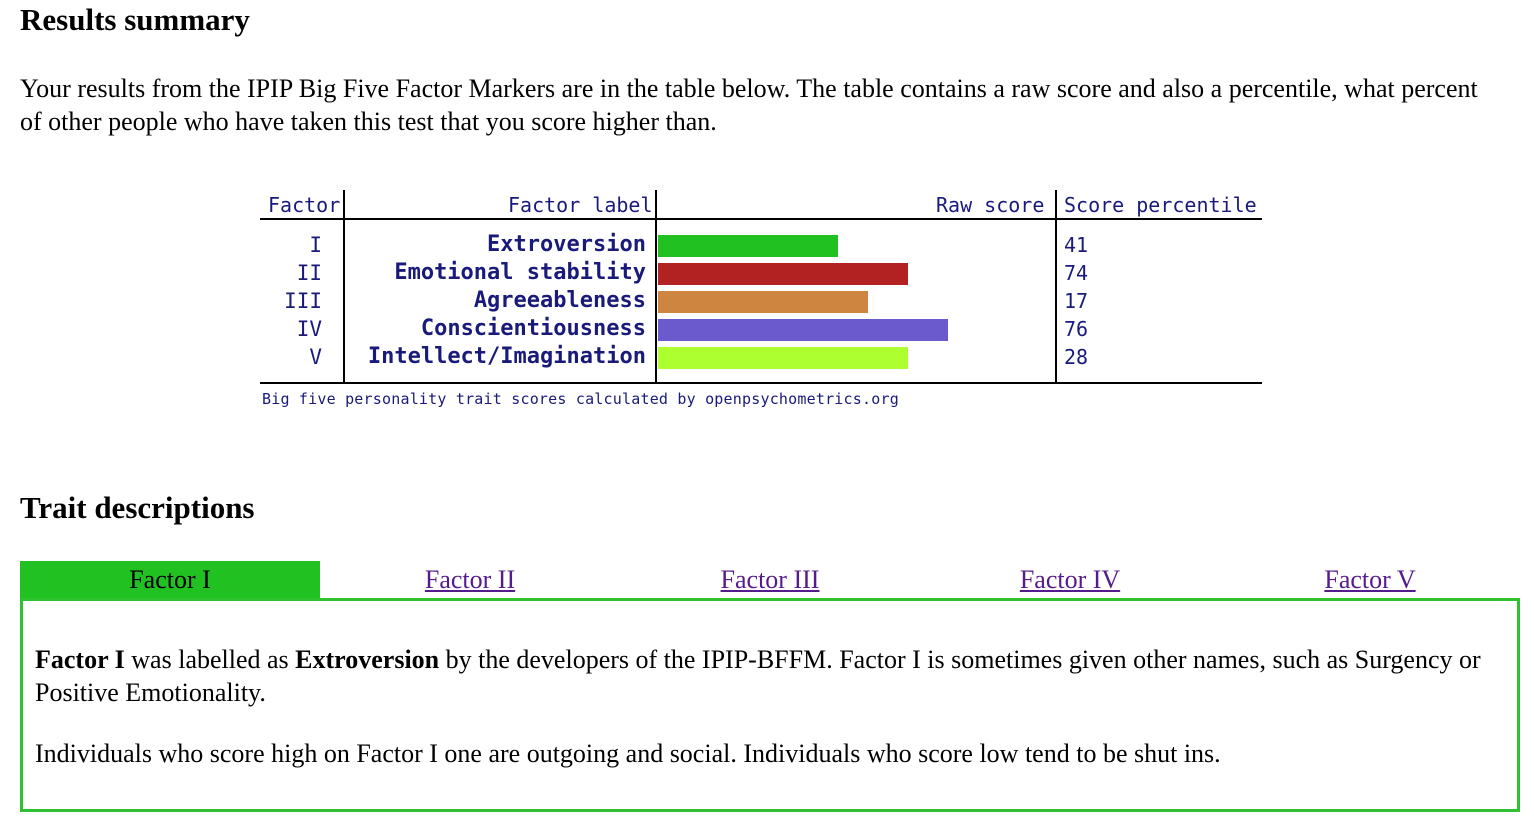 The height and width of the screenshot is (818, 1534). Describe the element at coordinates (470, 579) in the screenshot. I see `tab-factor-ii: Factor II` at that location.